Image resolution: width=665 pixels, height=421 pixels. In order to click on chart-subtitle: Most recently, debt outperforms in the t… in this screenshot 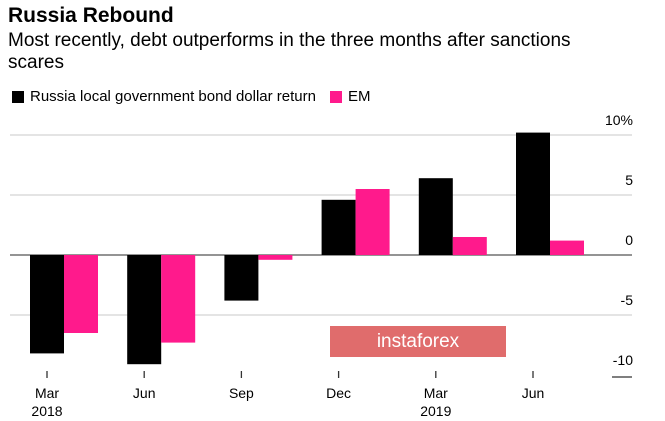, I will do `click(289, 51)`.